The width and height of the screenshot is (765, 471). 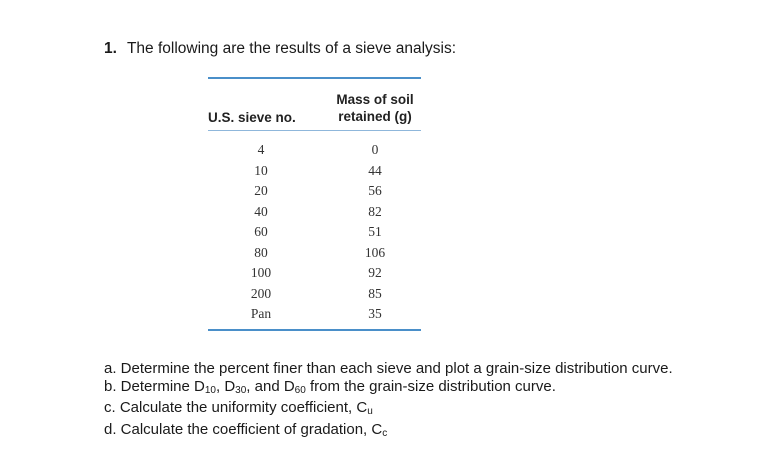 I want to click on table-cell-mass: 92, so click(x=375, y=272).